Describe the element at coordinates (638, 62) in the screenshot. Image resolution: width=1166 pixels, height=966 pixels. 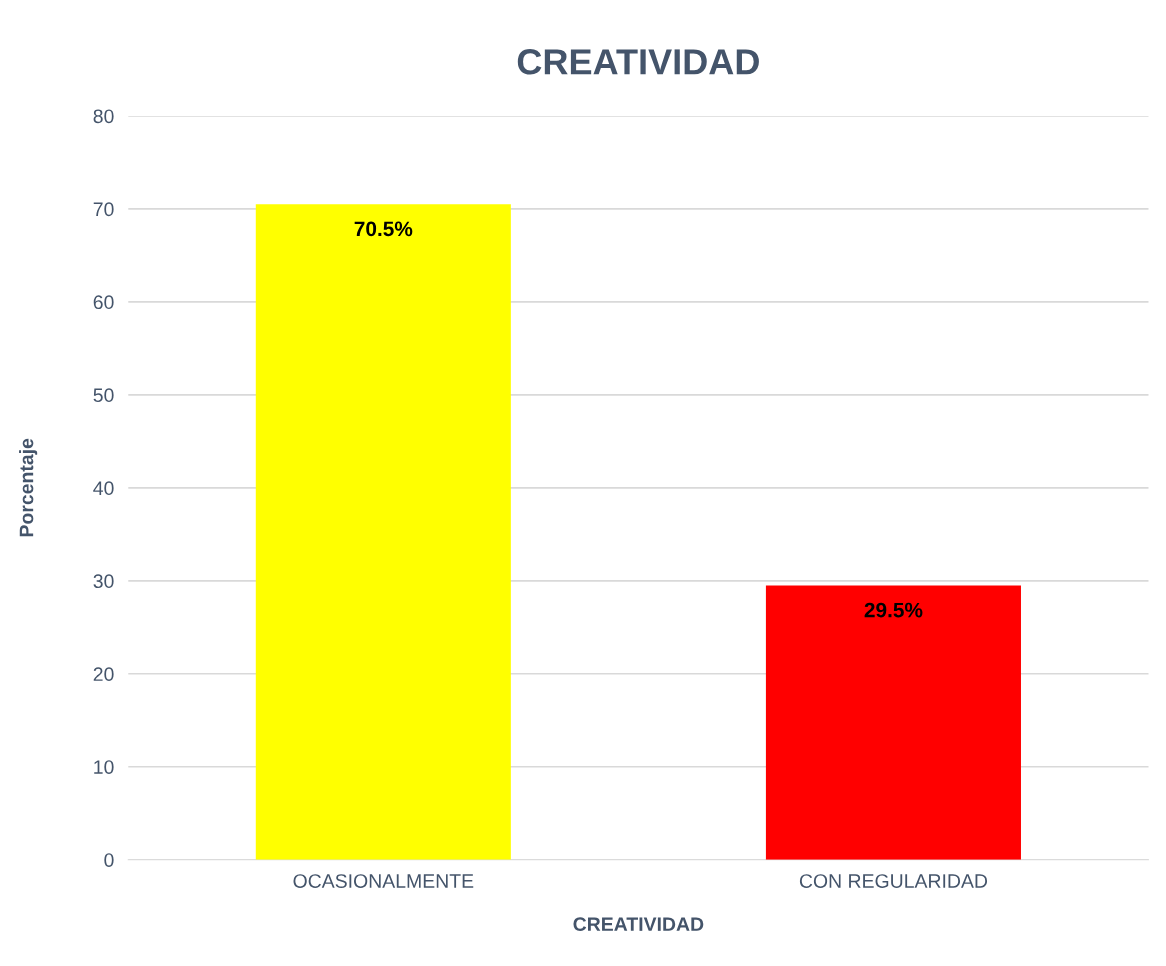
I see `chart-title: CREATIVIDAD` at that location.